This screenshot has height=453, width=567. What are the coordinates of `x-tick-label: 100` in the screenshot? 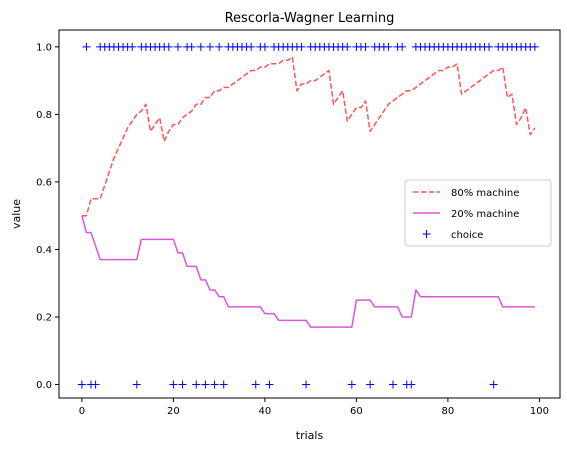 It's located at (539, 411).